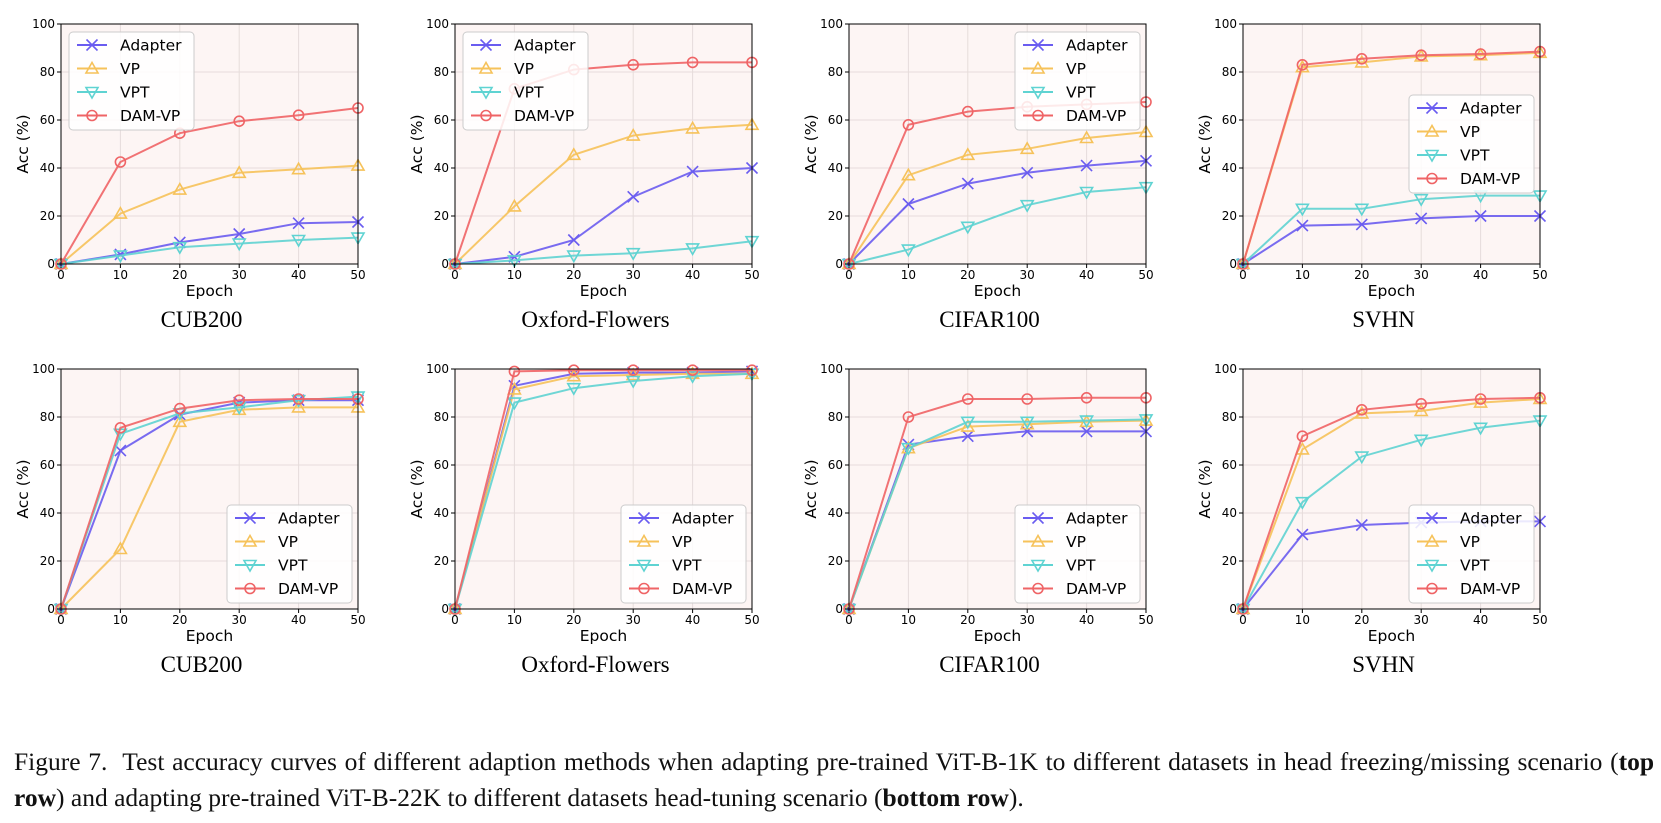 This screenshot has width=1661, height=823. What do you see at coordinates (441, 417) in the screenshot?
I see `y-tick-label: 80` at bounding box center [441, 417].